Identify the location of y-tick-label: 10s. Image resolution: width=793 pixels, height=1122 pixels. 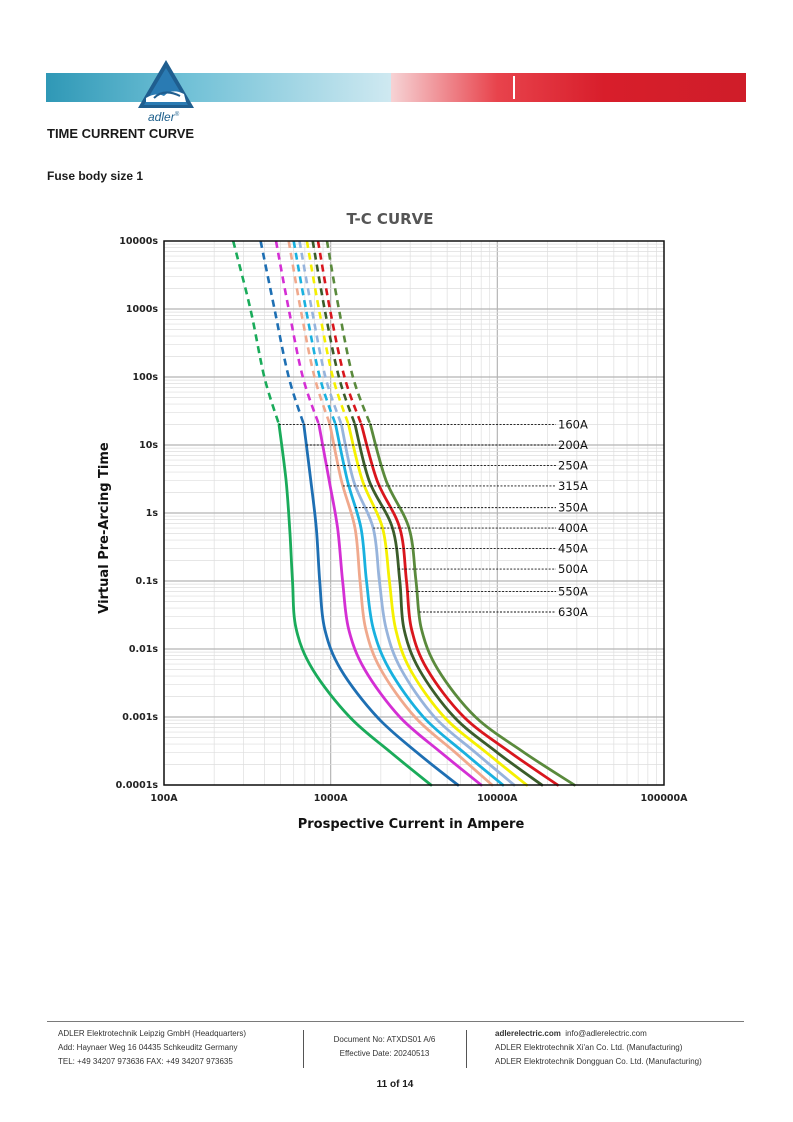
(148, 445).